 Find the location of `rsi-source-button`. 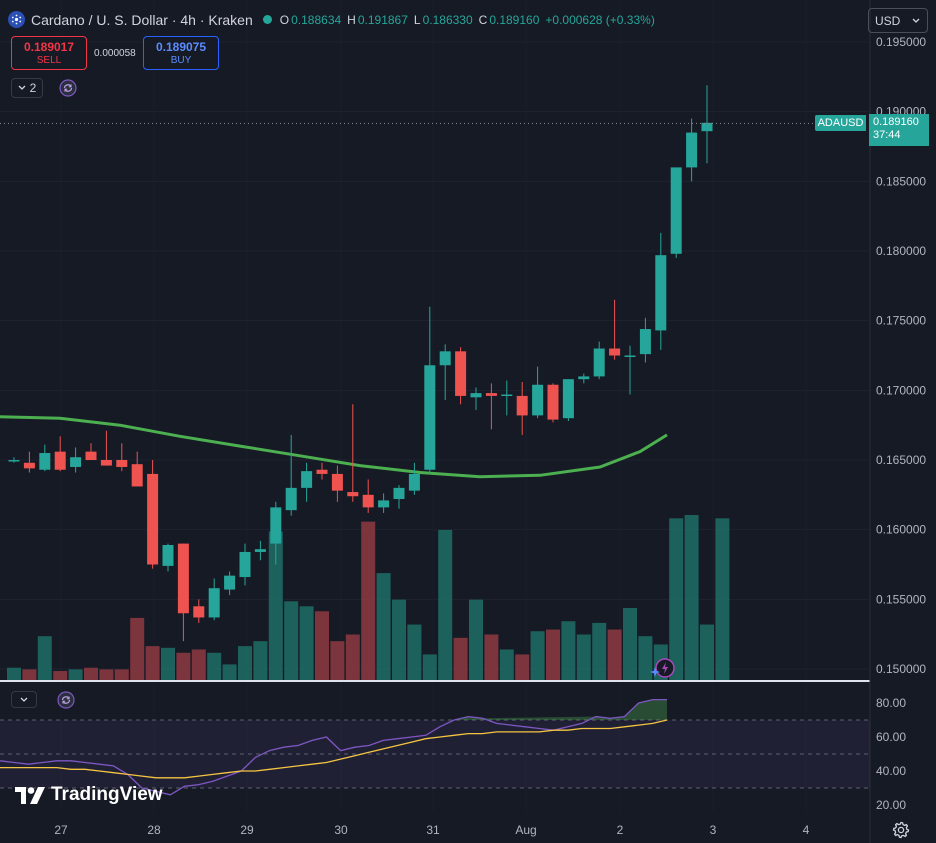

rsi-source-button is located at coordinates (66, 700).